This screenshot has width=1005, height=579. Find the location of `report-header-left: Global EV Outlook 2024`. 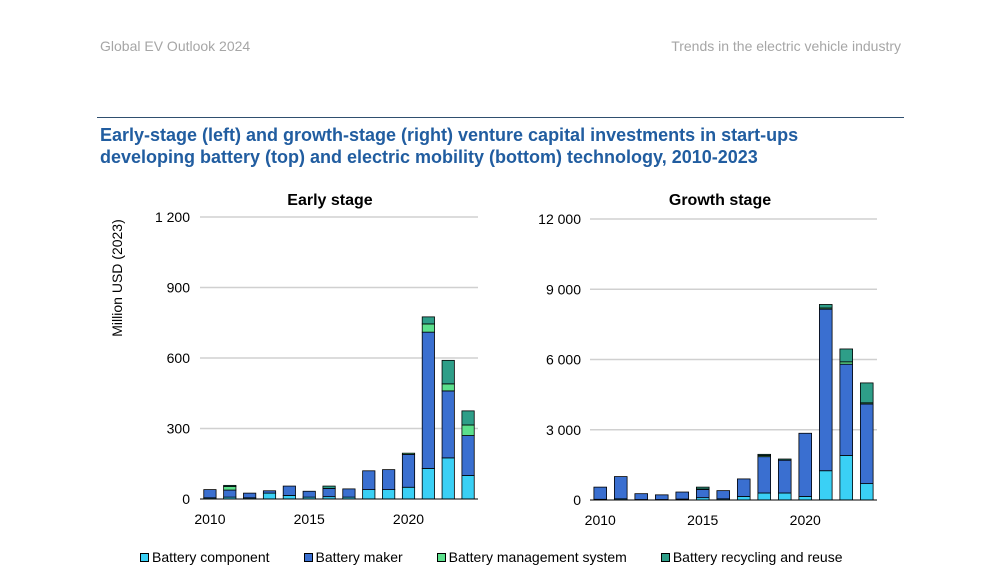

report-header-left: Global EV Outlook 2024 is located at coordinates (175, 46).